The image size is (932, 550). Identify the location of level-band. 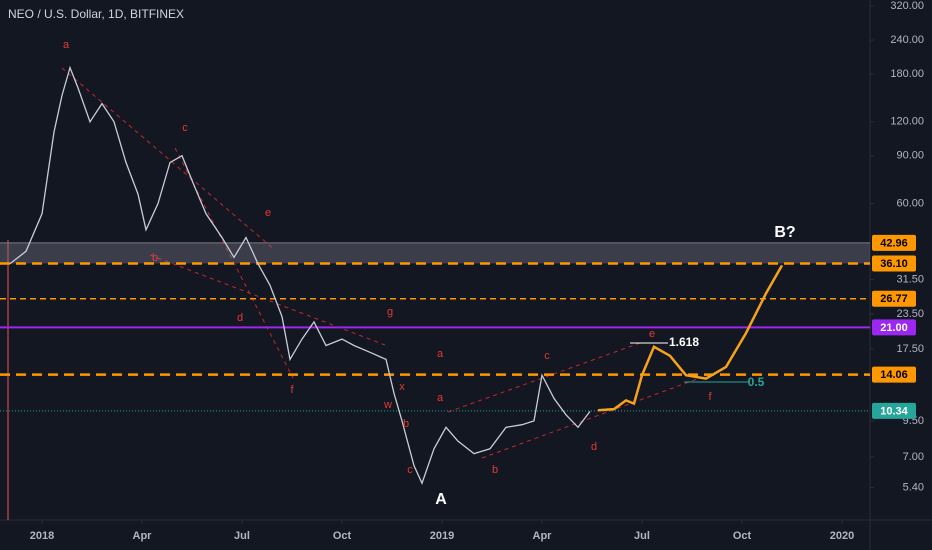
(435, 253).